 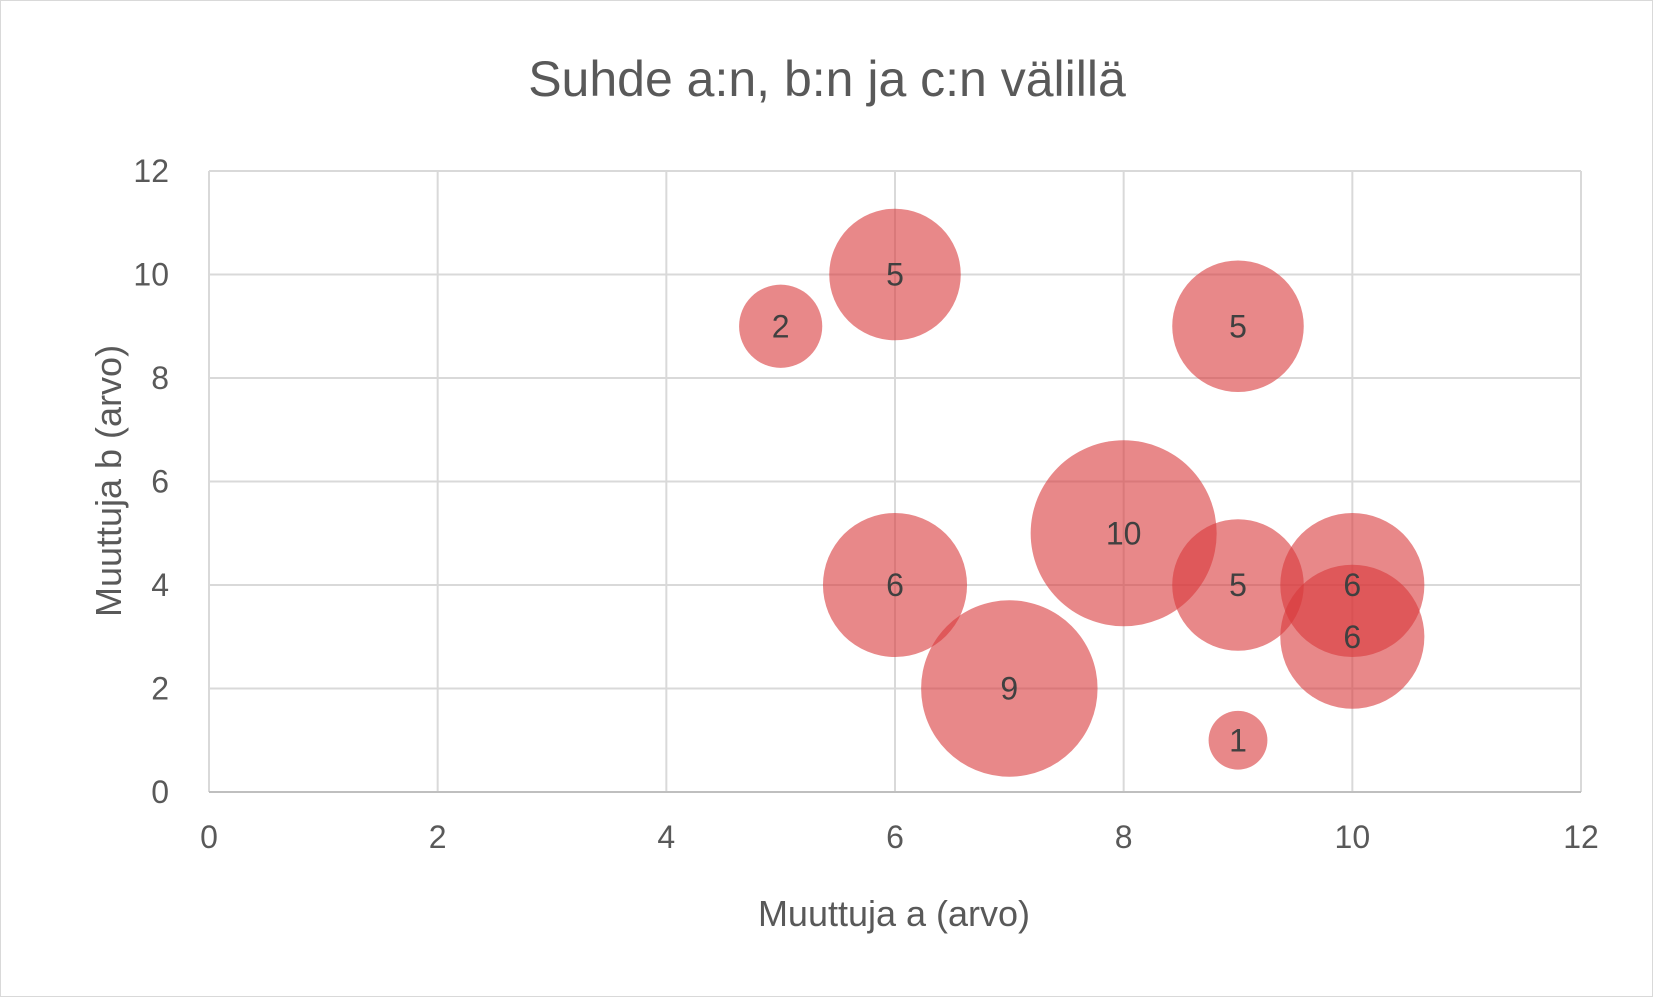 I want to click on chart-title: Suhde a:n, b:n ja c:n välillä, so click(x=827, y=79).